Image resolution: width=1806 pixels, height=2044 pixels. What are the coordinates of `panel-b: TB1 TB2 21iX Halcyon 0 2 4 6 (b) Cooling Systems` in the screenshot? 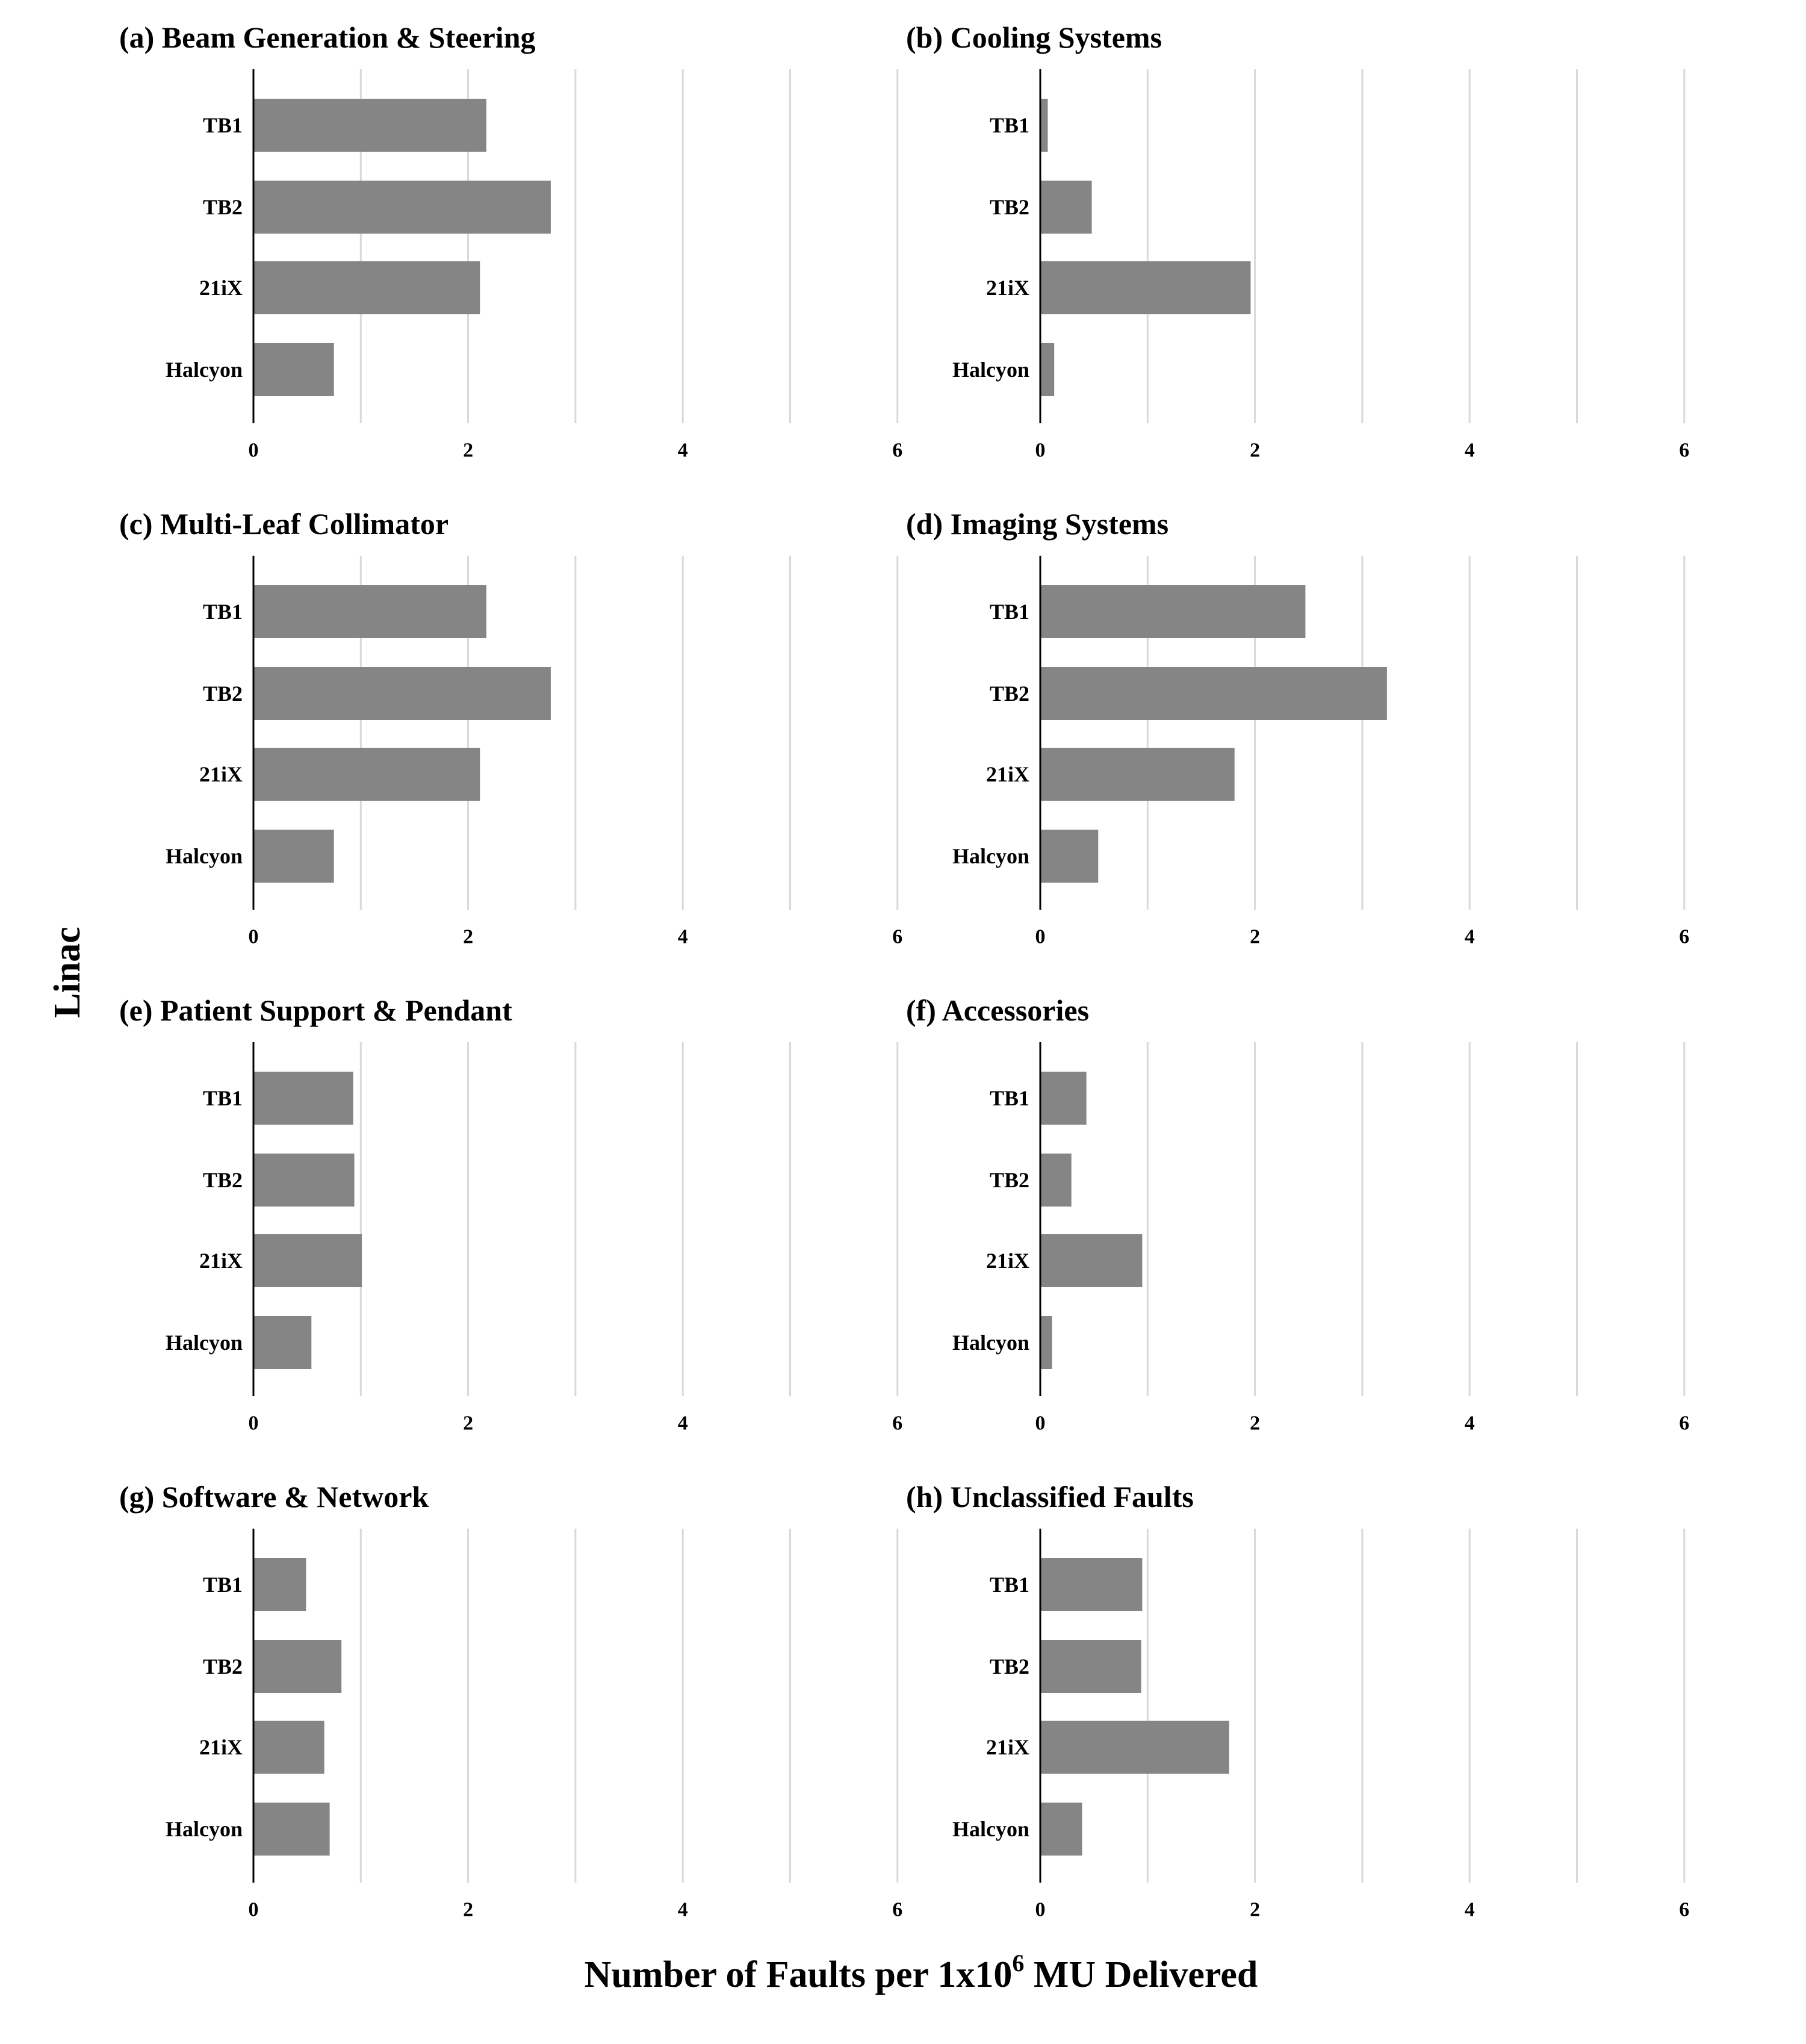 It's located at (1297, 241).